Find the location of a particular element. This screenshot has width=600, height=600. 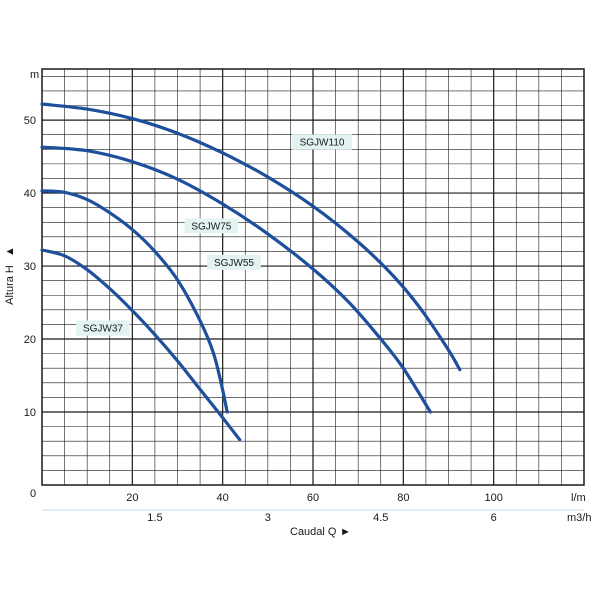

series-label-sgjw55: SGJW55 is located at coordinates (234, 262).